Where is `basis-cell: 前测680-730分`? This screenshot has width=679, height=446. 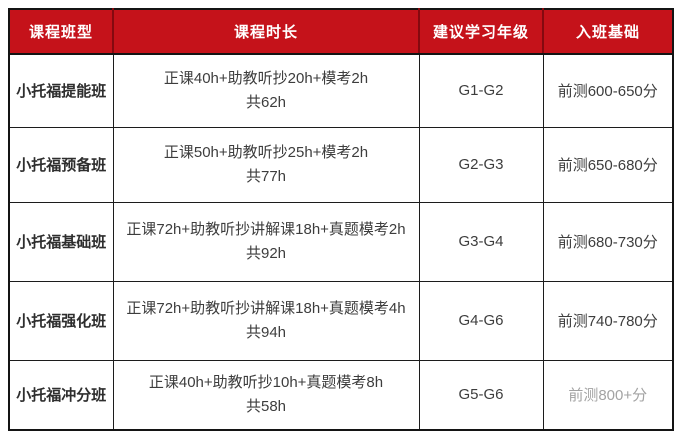
basis-cell: 前测680-730分 is located at coordinates (608, 241).